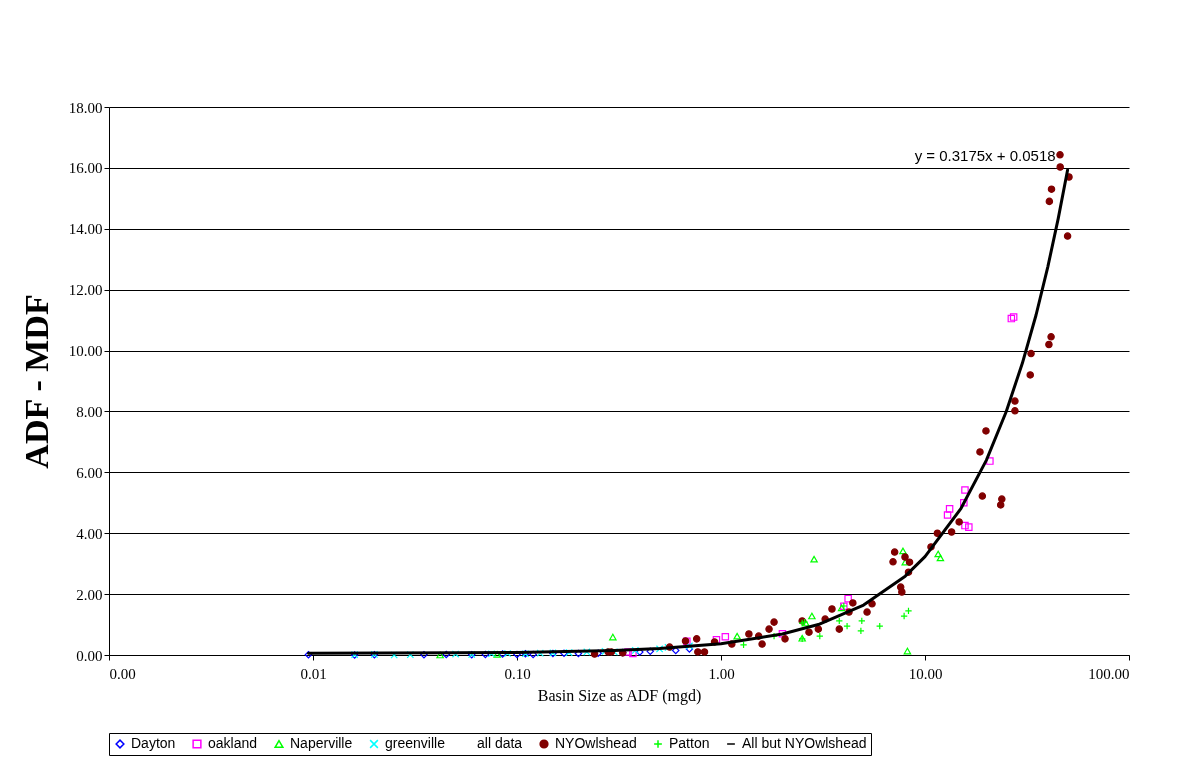 This screenshot has height=773, width=1183. Describe the element at coordinates (596, 743) in the screenshot. I see `legend-label: NYOwlshead` at that location.